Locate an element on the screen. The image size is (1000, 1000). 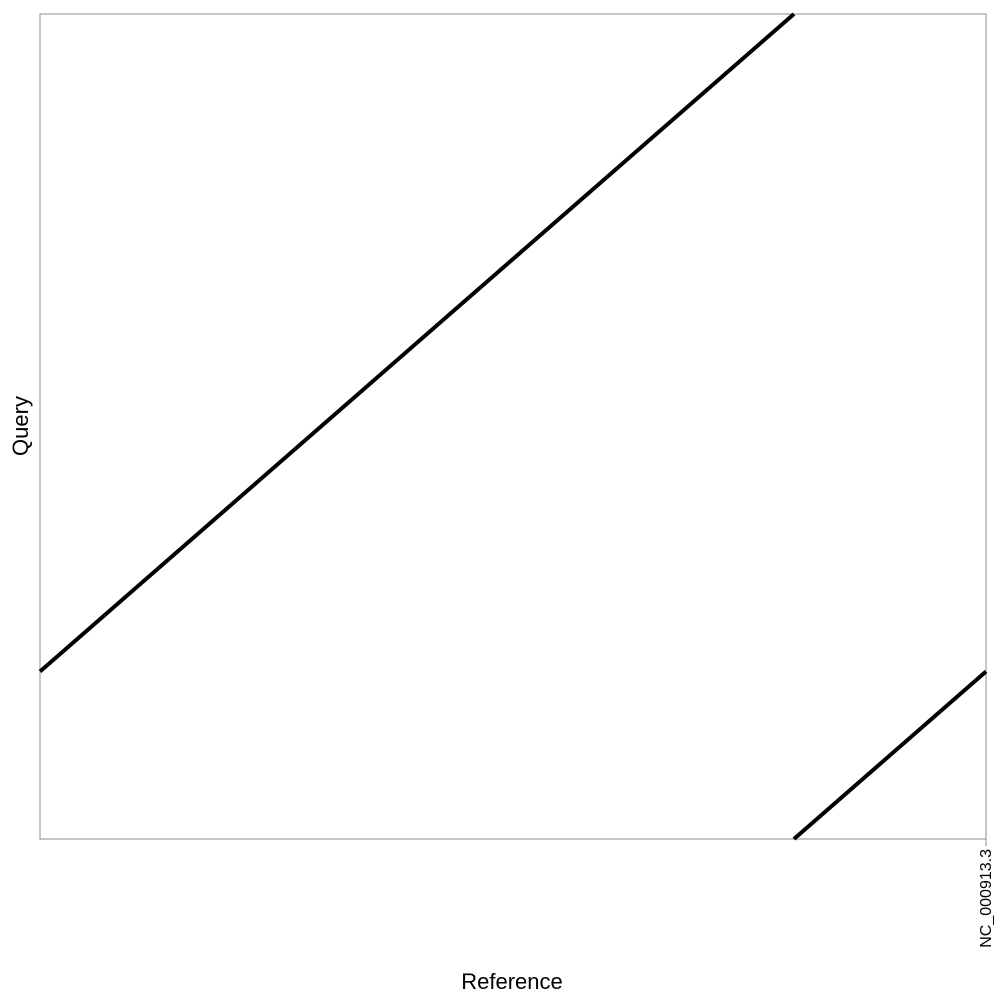
x-axis-title: Reference is located at coordinates (512, 981).